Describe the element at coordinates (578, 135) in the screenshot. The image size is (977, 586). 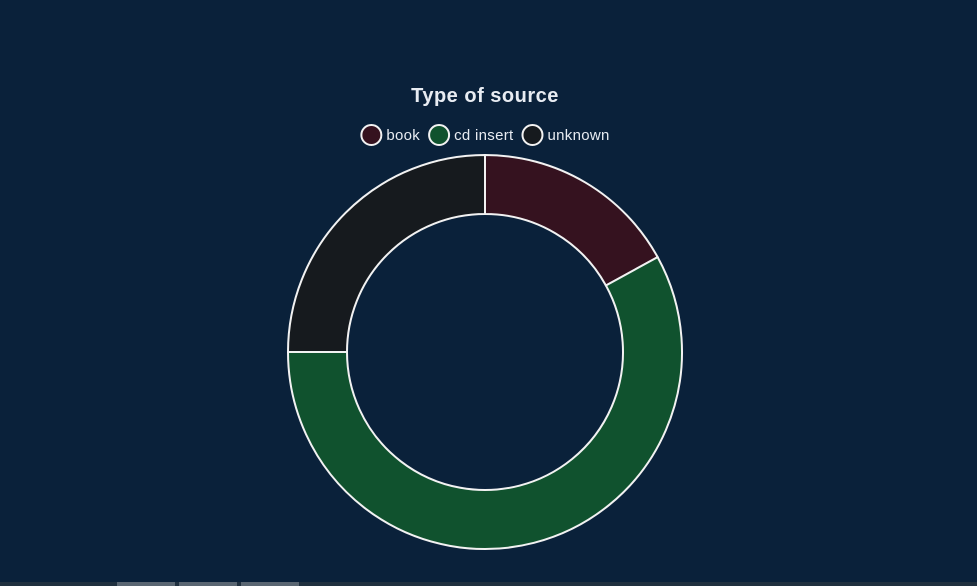
I see `legend-label: unknown` at that location.